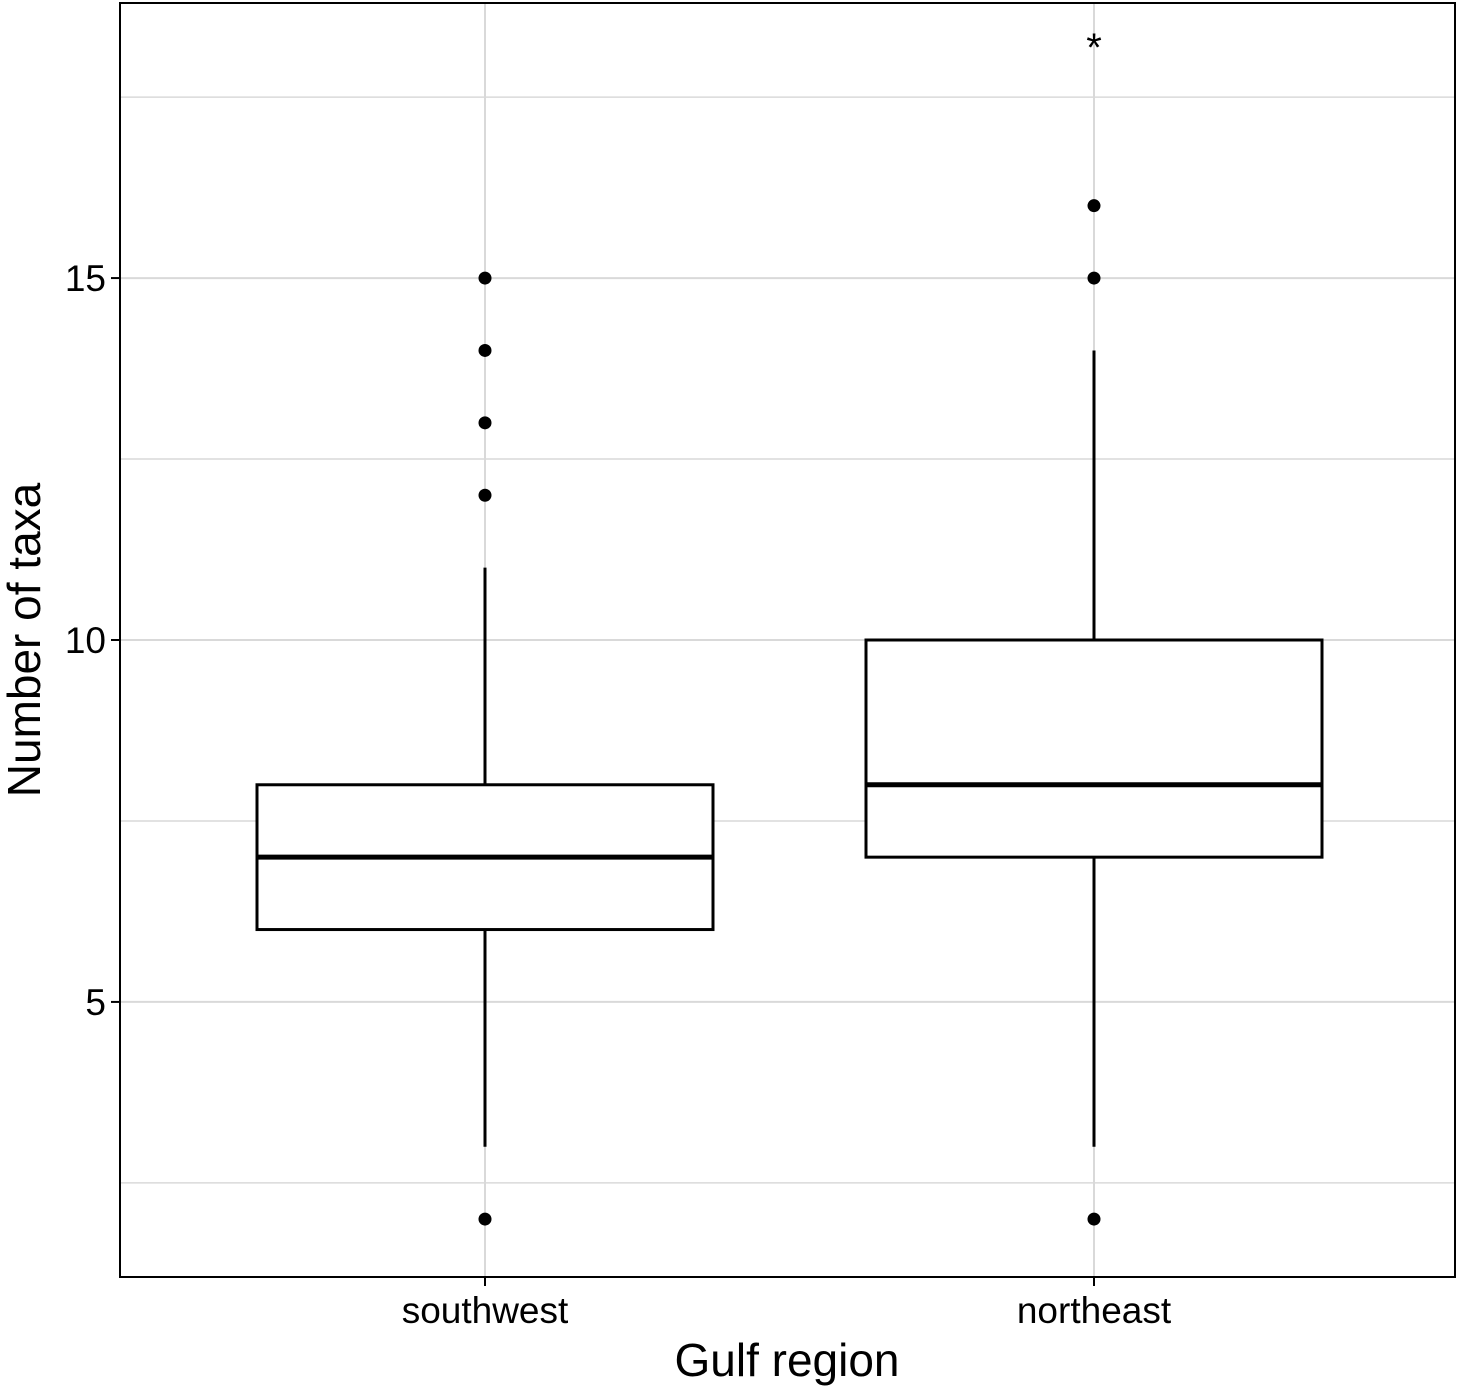 The width and height of the screenshot is (1464, 1396). I want to click on x-axis-title: Gulf region, so click(786, 1360).